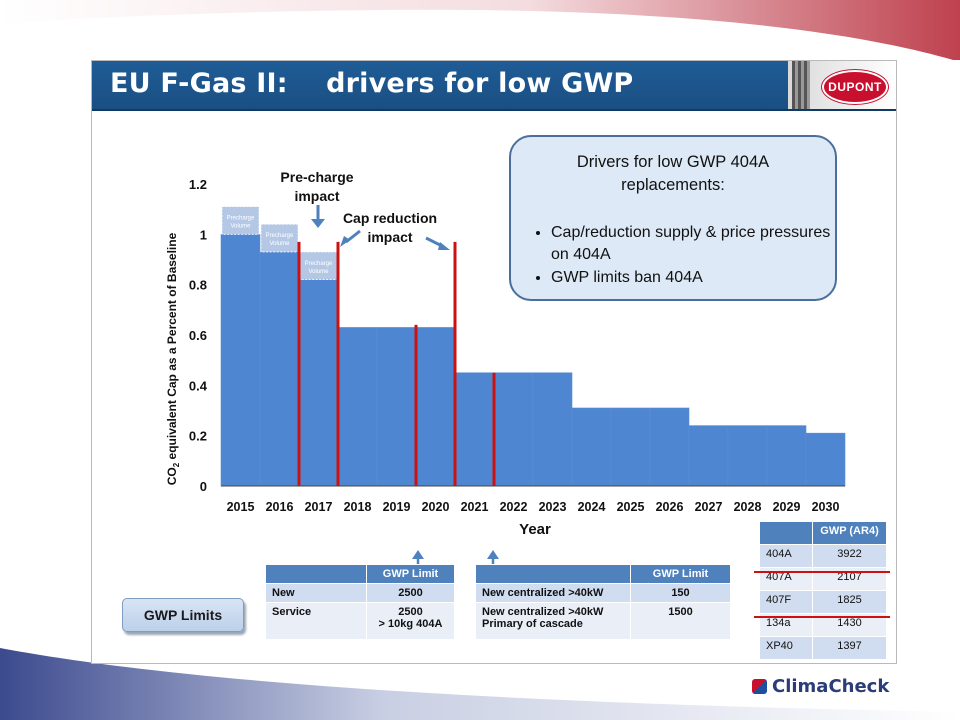 This screenshot has width=960, height=720. Describe the element at coordinates (592, 507) in the screenshot. I see `x-tick-label: 2024` at that location.